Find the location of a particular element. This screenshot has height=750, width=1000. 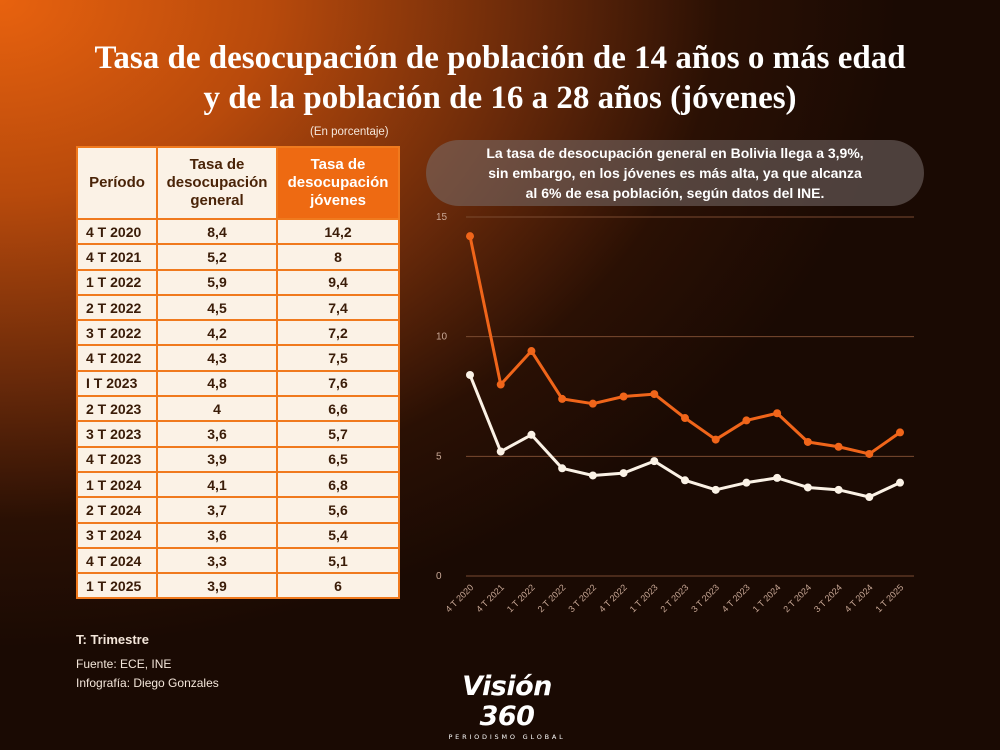

period-cell: 4 T 2024 is located at coordinates (117, 560).